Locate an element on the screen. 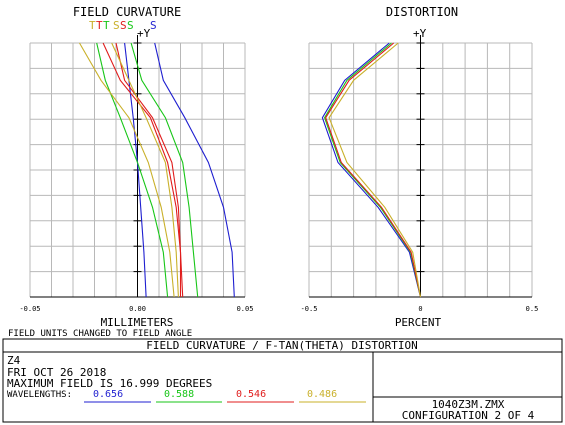 Image resolution: width=565 pixels, height=425 pixels. legend-s-2: S is located at coordinates (123, 25).